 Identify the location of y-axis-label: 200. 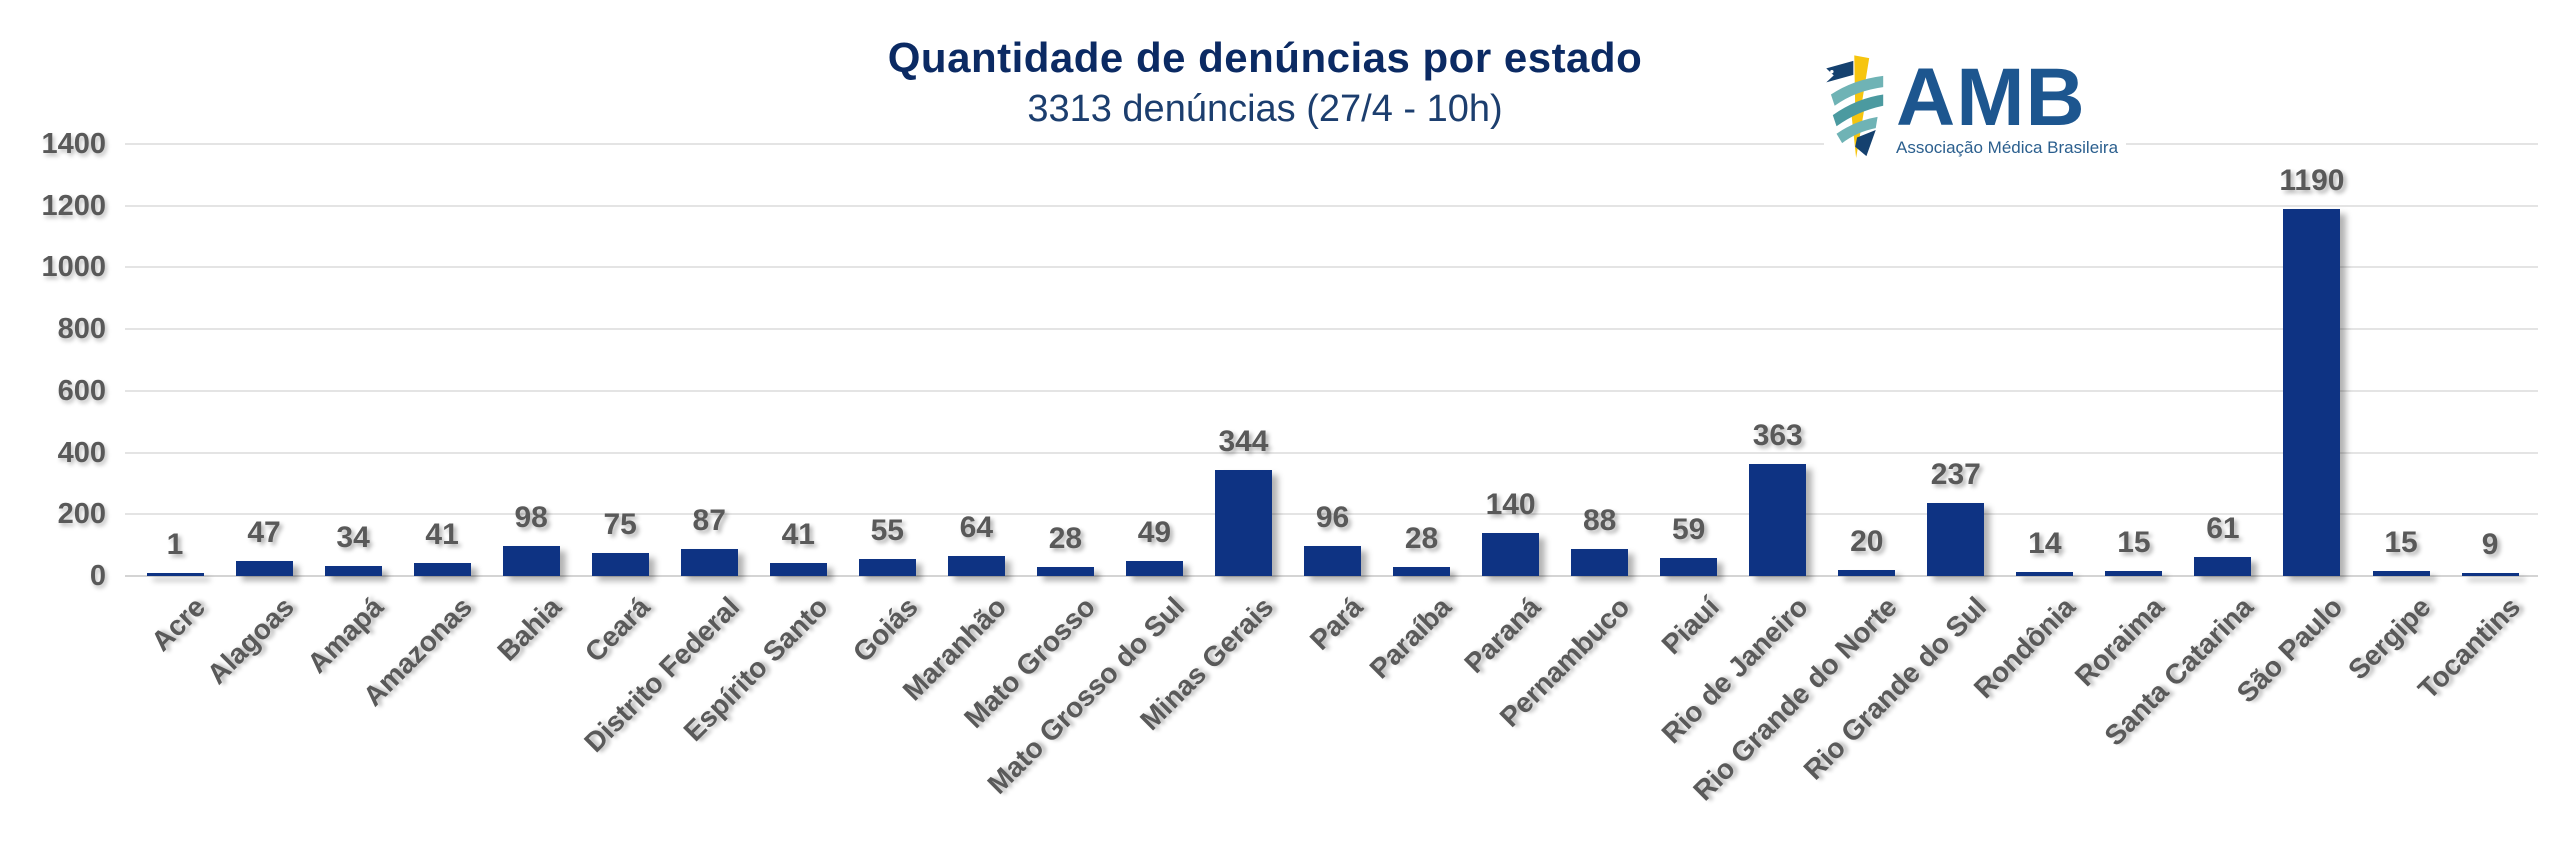
(81, 514).